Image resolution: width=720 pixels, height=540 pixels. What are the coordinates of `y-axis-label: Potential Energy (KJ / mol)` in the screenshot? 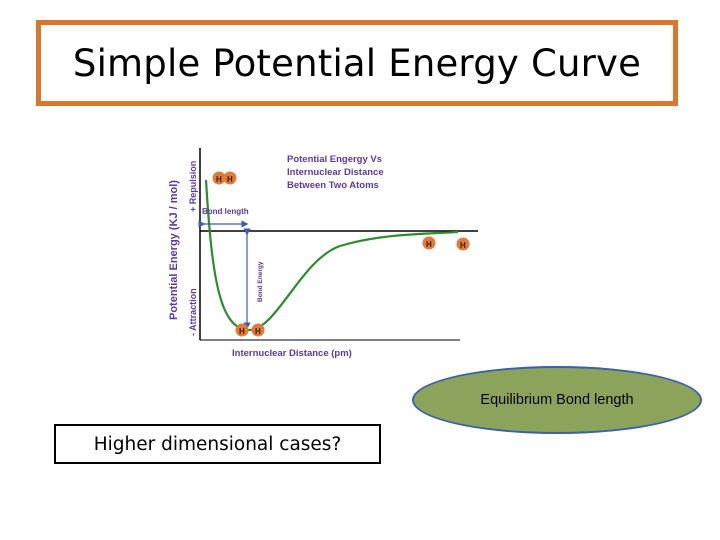 It's located at (174, 250).